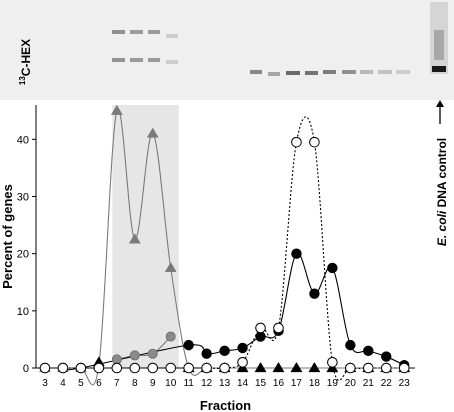  Describe the element at coordinates (440, 103) in the screenshot. I see `control-arrow-head` at that location.